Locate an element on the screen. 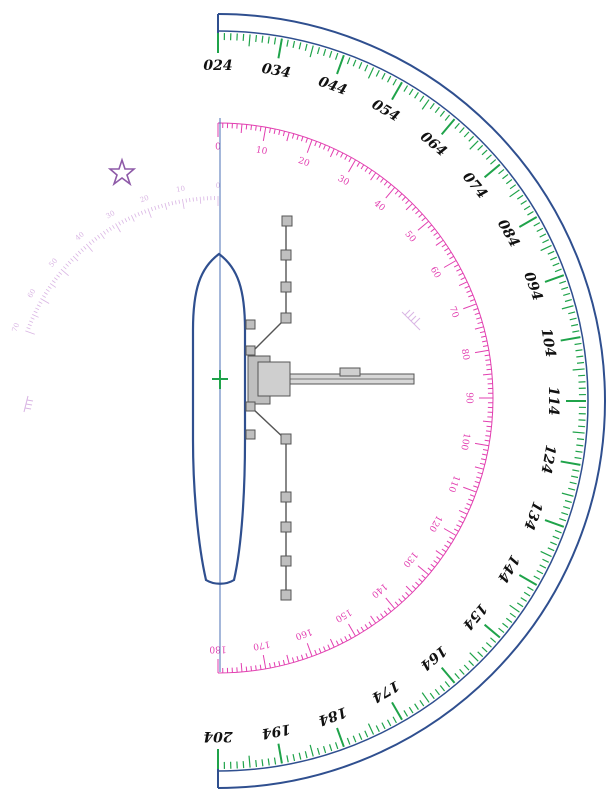 The width and height of the screenshot is (611, 792). outer-label: 154 is located at coordinates (474, 616).